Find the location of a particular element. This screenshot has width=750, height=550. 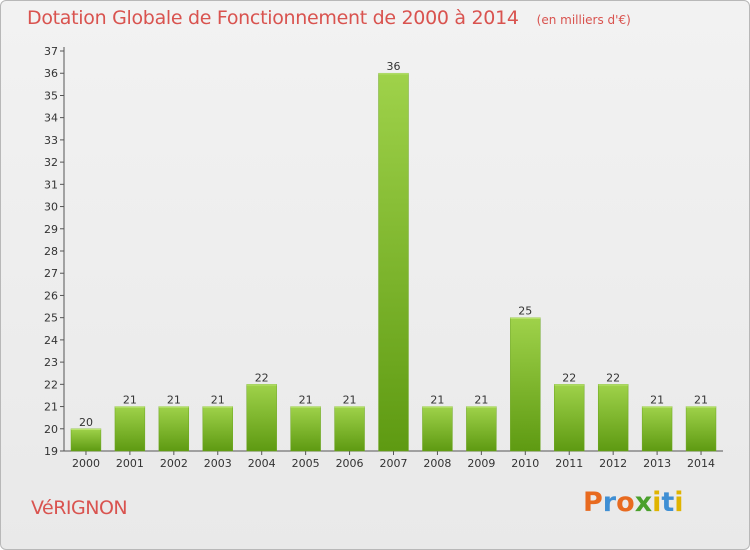

x-tick-label: 2007 is located at coordinates (394, 463).